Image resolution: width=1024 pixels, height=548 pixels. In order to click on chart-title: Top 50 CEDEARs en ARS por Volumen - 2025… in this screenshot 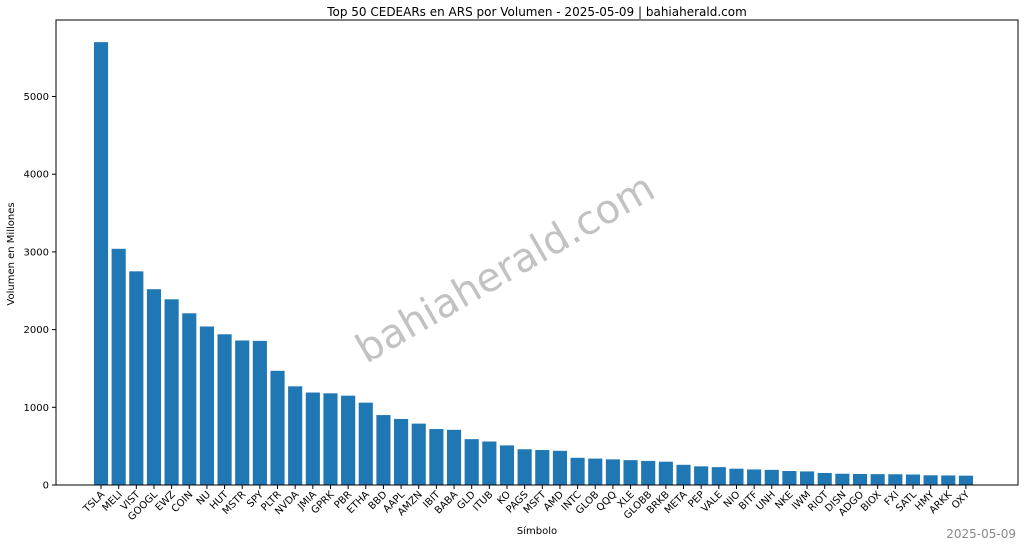, I will do `click(536, 12)`.